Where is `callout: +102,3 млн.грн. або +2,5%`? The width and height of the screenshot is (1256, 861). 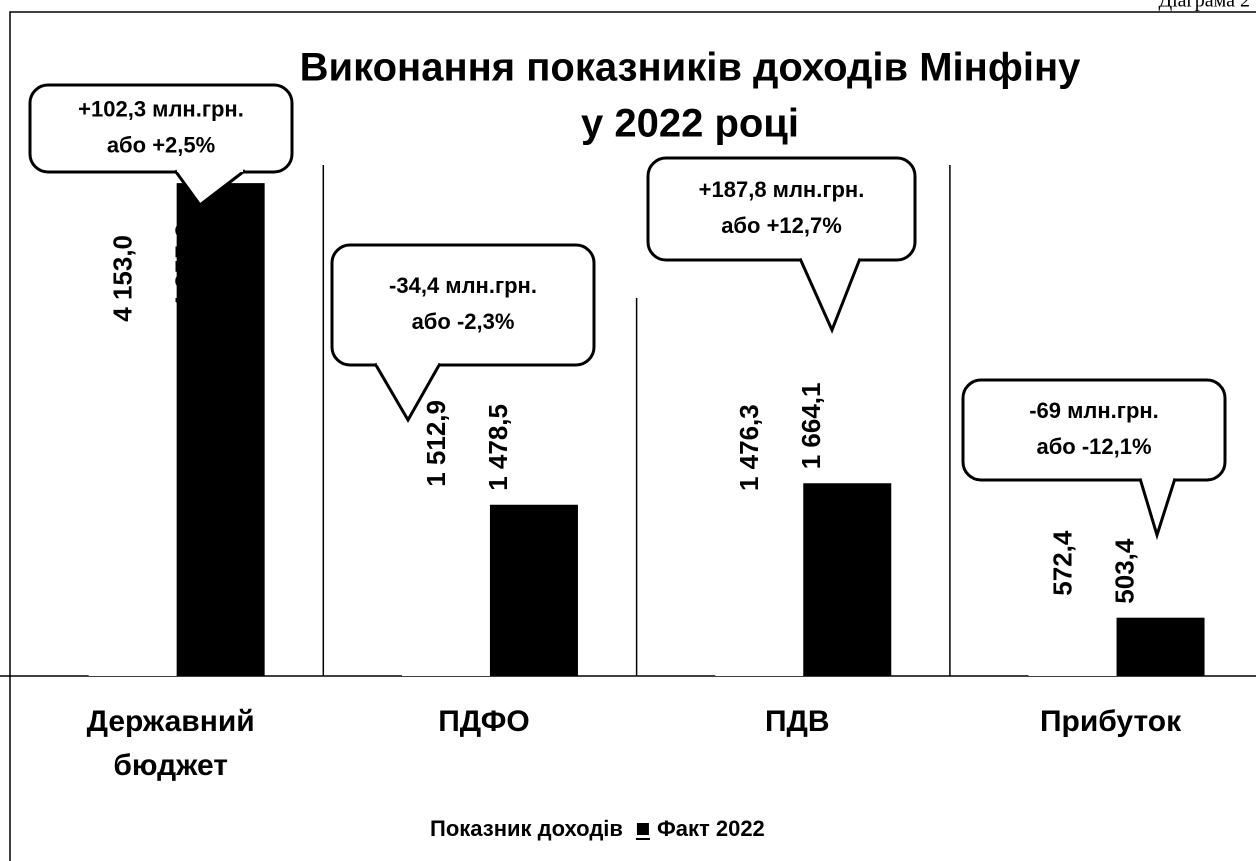
callout: +102,3 млн.грн. або +2,5% is located at coordinates (161, 145).